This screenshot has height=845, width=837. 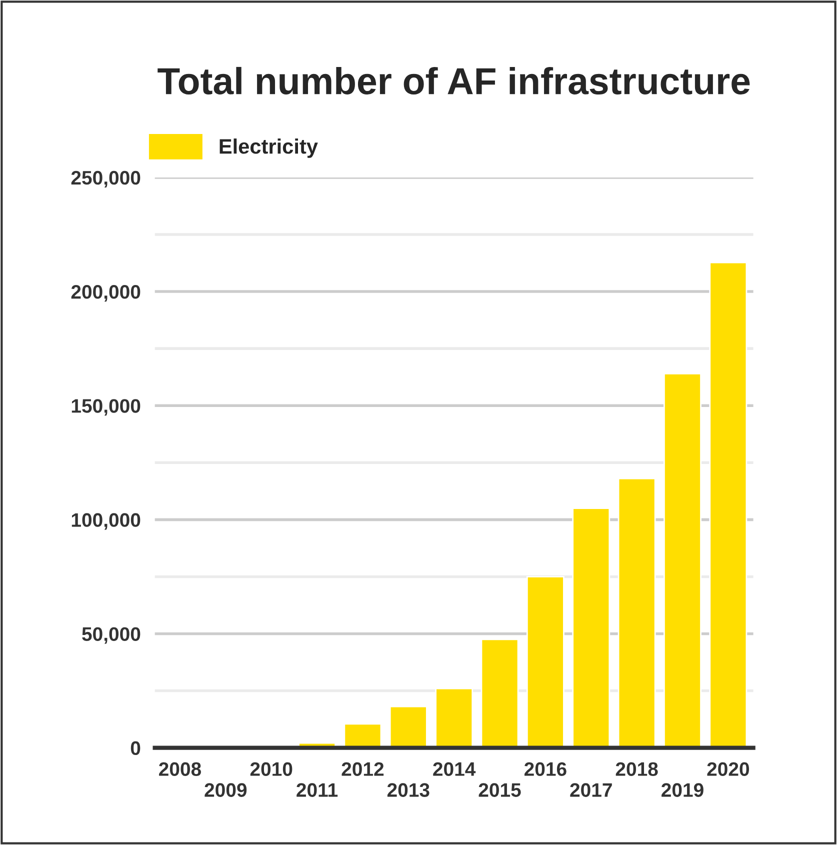 I want to click on x-tick-label: 2020, so click(x=728, y=769).